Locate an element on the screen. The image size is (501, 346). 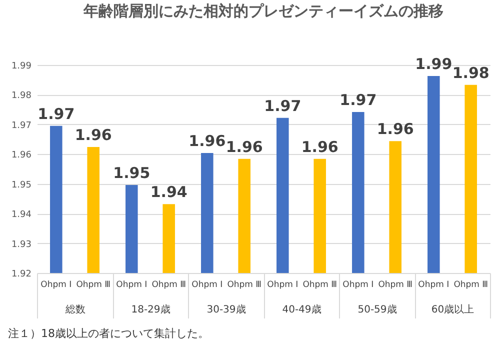
data-label: 1.98 is located at coordinates (471, 73).